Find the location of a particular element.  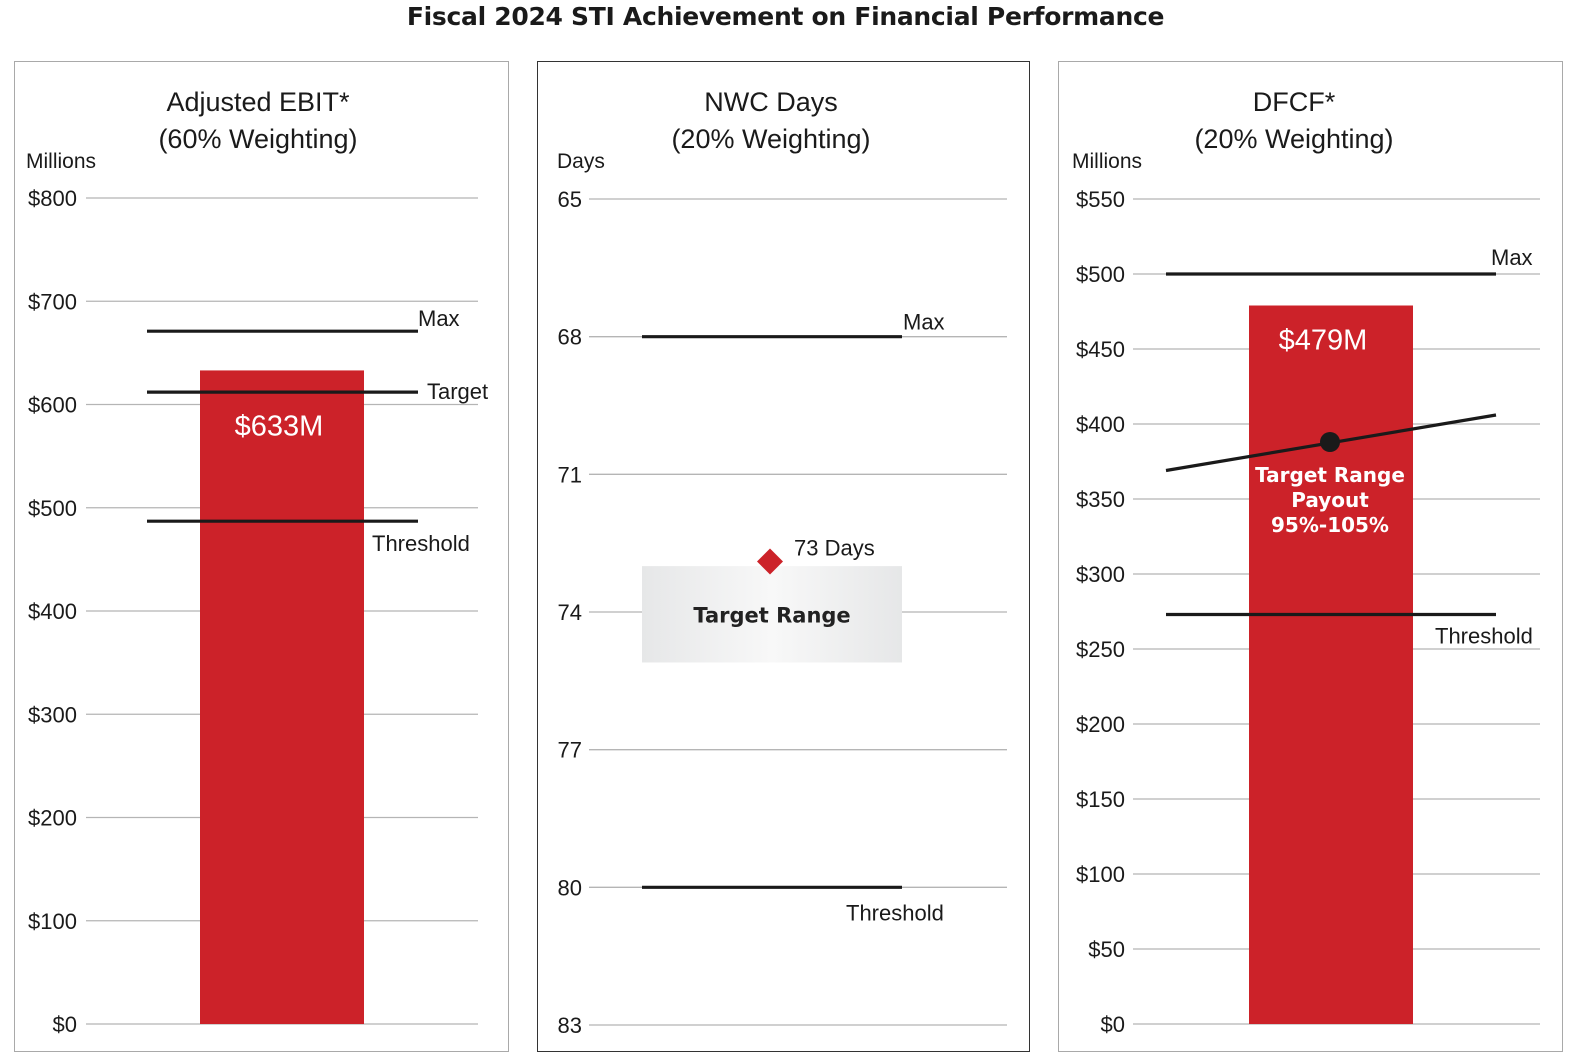

y-tick-label: $150 is located at coordinates (1100, 799).